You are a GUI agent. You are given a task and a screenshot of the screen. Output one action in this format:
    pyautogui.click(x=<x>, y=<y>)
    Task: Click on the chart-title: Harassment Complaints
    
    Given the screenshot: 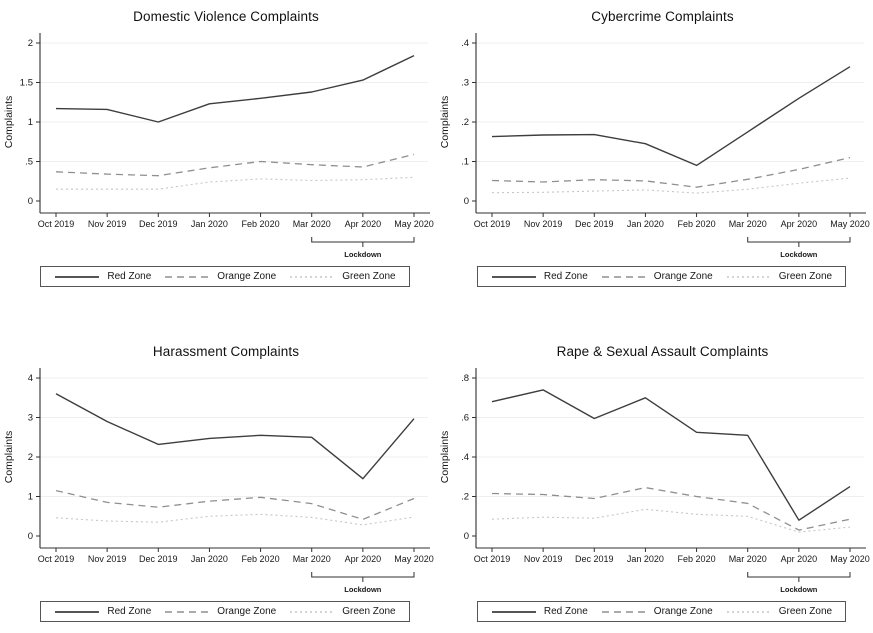 What is the action you would take?
    pyautogui.click(x=226, y=351)
    